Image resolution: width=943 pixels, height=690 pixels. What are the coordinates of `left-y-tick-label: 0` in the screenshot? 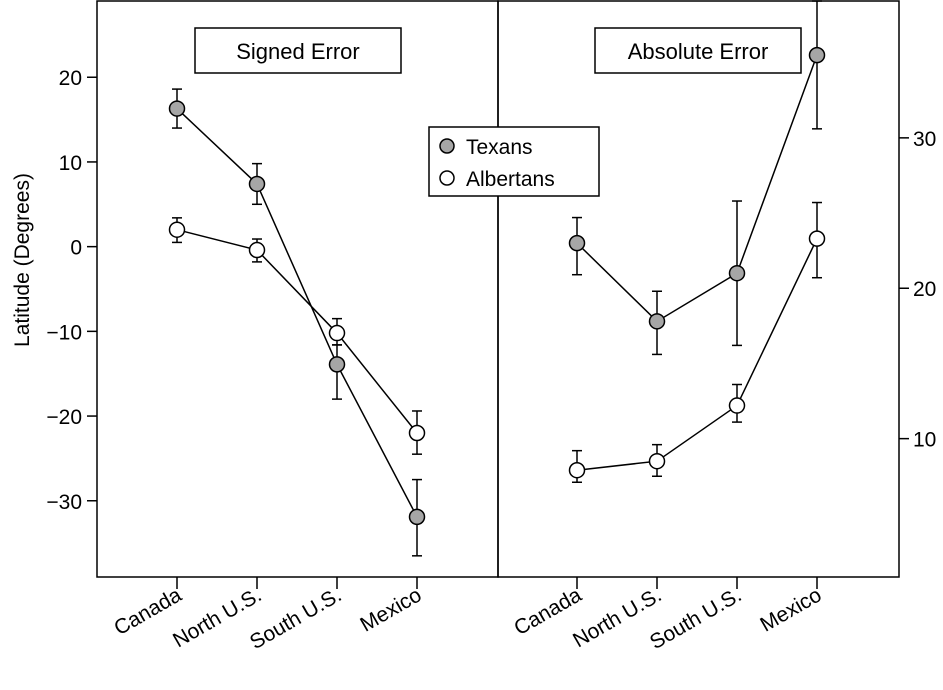 It's located at (76, 248).